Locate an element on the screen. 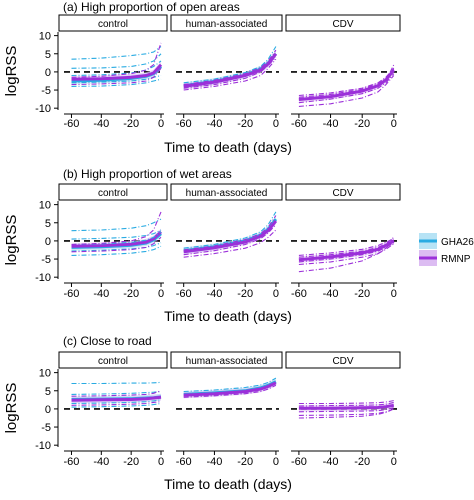  y-tick-label: 10 is located at coordinates (45, 206).